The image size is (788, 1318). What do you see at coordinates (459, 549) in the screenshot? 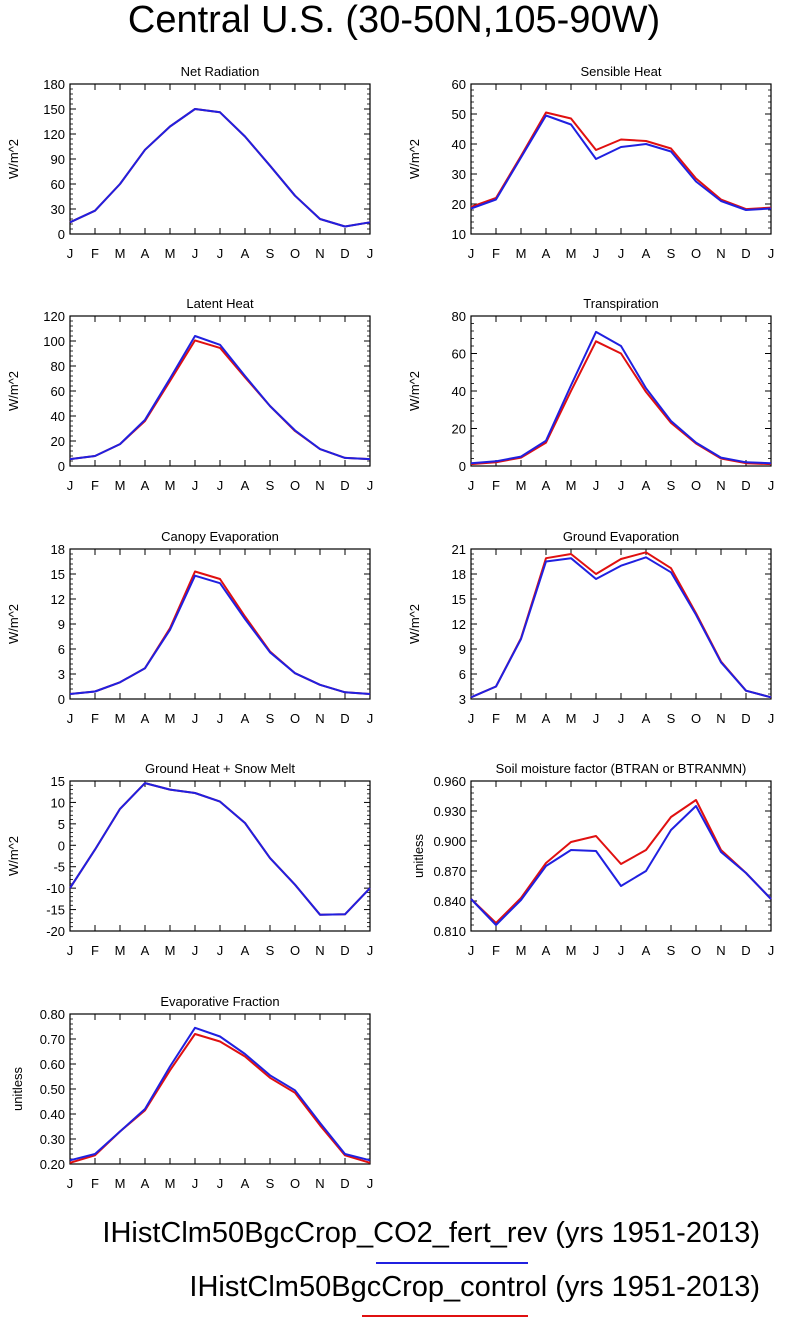
I see `y-tick-label: 21` at bounding box center [459, 549].